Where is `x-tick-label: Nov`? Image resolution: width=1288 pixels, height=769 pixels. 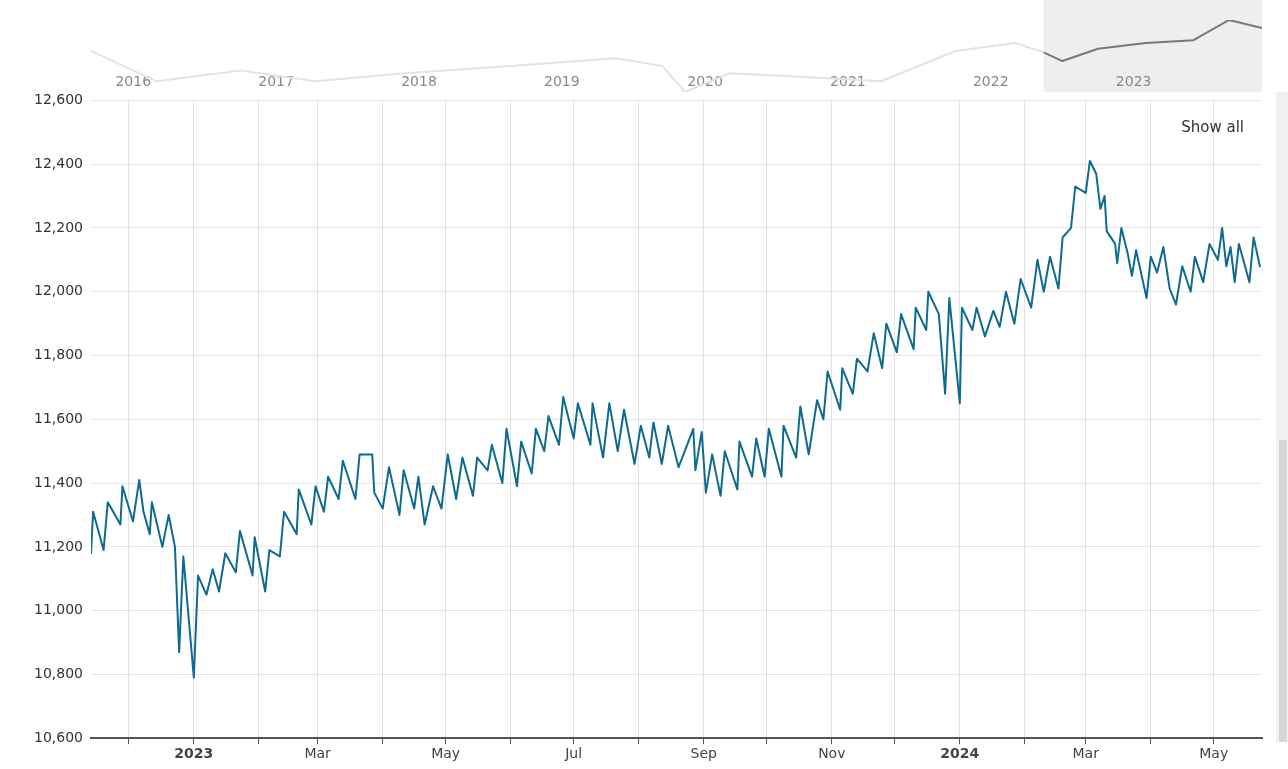
x-tick-label: Nov is located at coordinates (832, 753).